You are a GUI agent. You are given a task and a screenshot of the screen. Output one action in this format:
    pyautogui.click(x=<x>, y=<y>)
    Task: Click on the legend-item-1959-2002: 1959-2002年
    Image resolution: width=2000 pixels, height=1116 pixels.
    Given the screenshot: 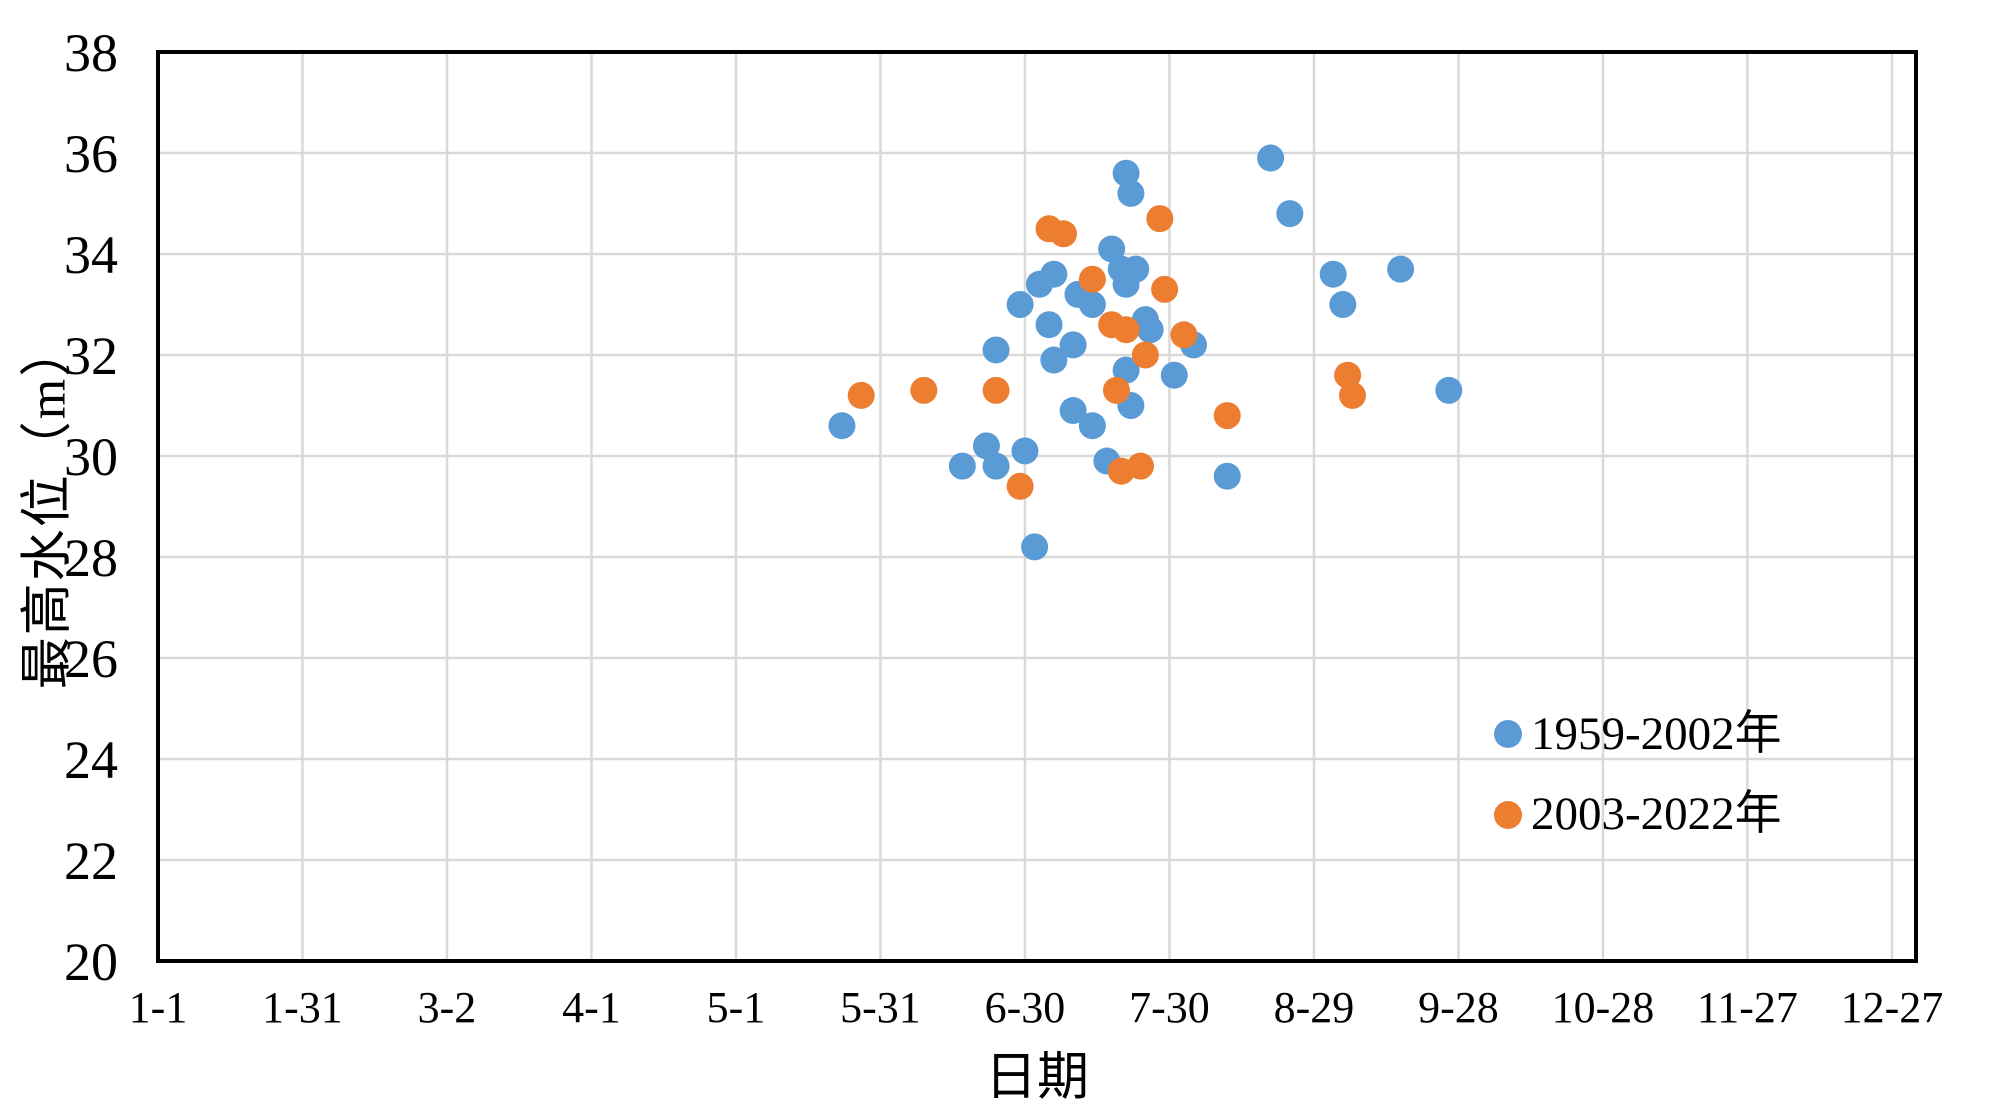 What is the action you would take?
    pyautogui.click(x=1638, y=734)
    